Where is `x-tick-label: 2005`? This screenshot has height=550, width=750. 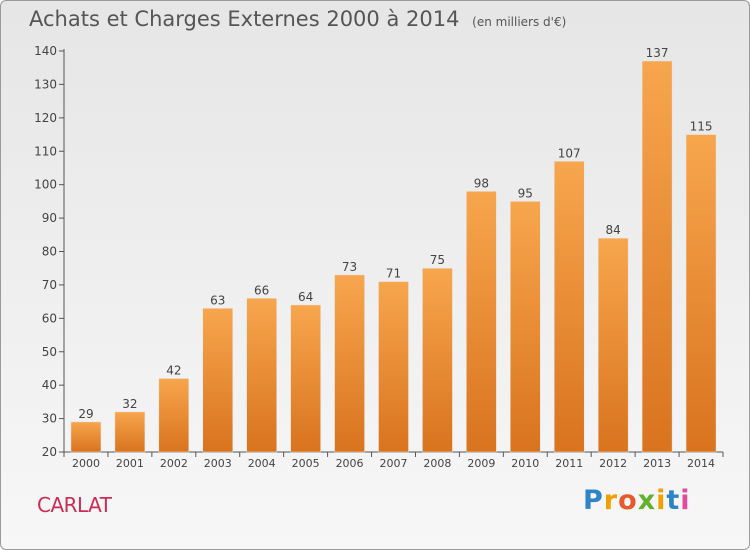 x-tick-label: 2005 is located at coordinates (306, 463).